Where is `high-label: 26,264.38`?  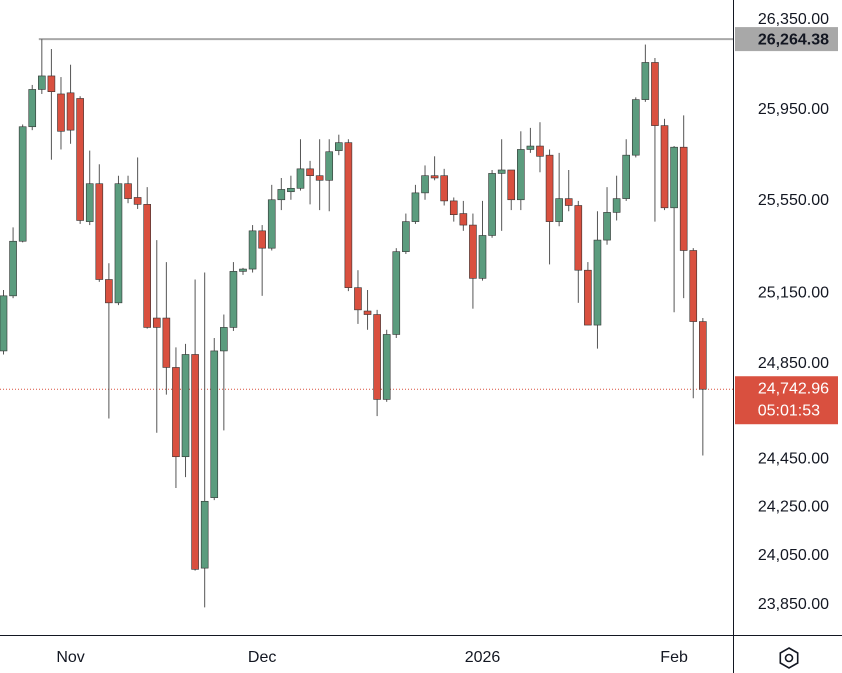 high-label: 26,264.38 is located at coordinates (793, 39).